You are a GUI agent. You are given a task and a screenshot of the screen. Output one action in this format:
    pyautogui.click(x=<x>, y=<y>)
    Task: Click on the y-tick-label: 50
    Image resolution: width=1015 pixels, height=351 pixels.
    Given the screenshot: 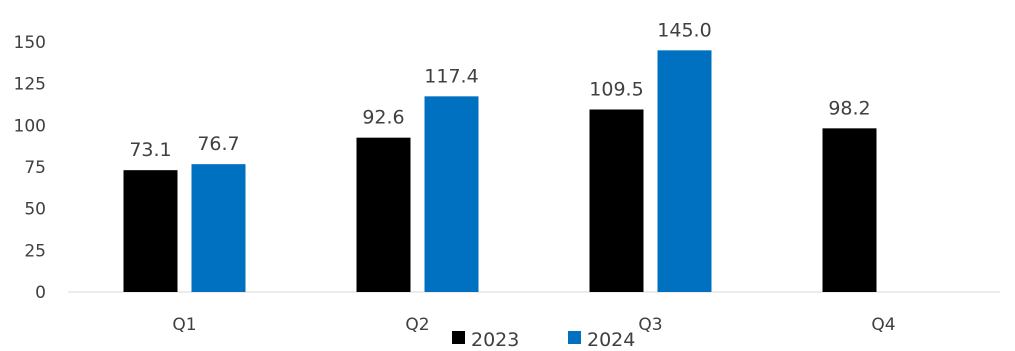 What is the action you would take?
    pyautogui.click(x=35, y=210)
    